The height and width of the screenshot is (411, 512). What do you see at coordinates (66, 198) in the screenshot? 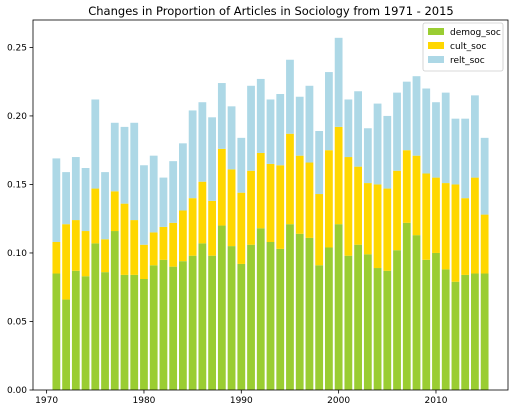
I see `bar-relt_soc-1972` at bounding box center [66, 198].